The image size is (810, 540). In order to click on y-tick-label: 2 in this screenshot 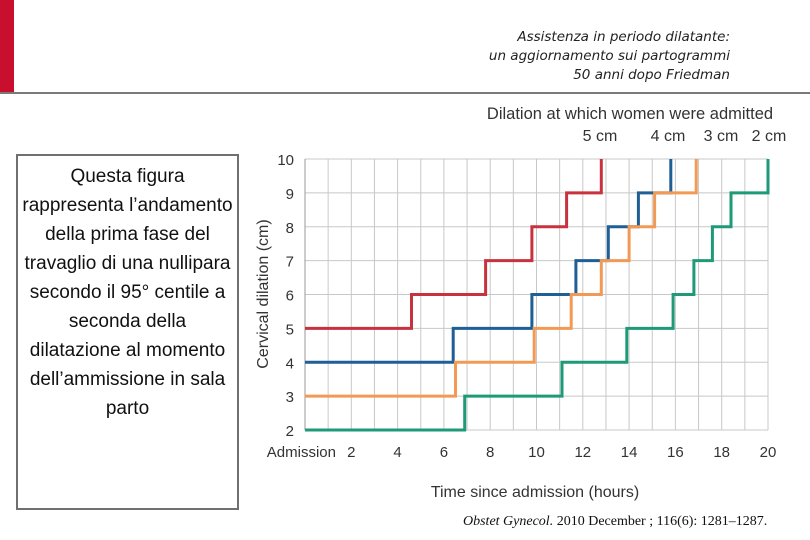, I will do `click(290, 431)`.